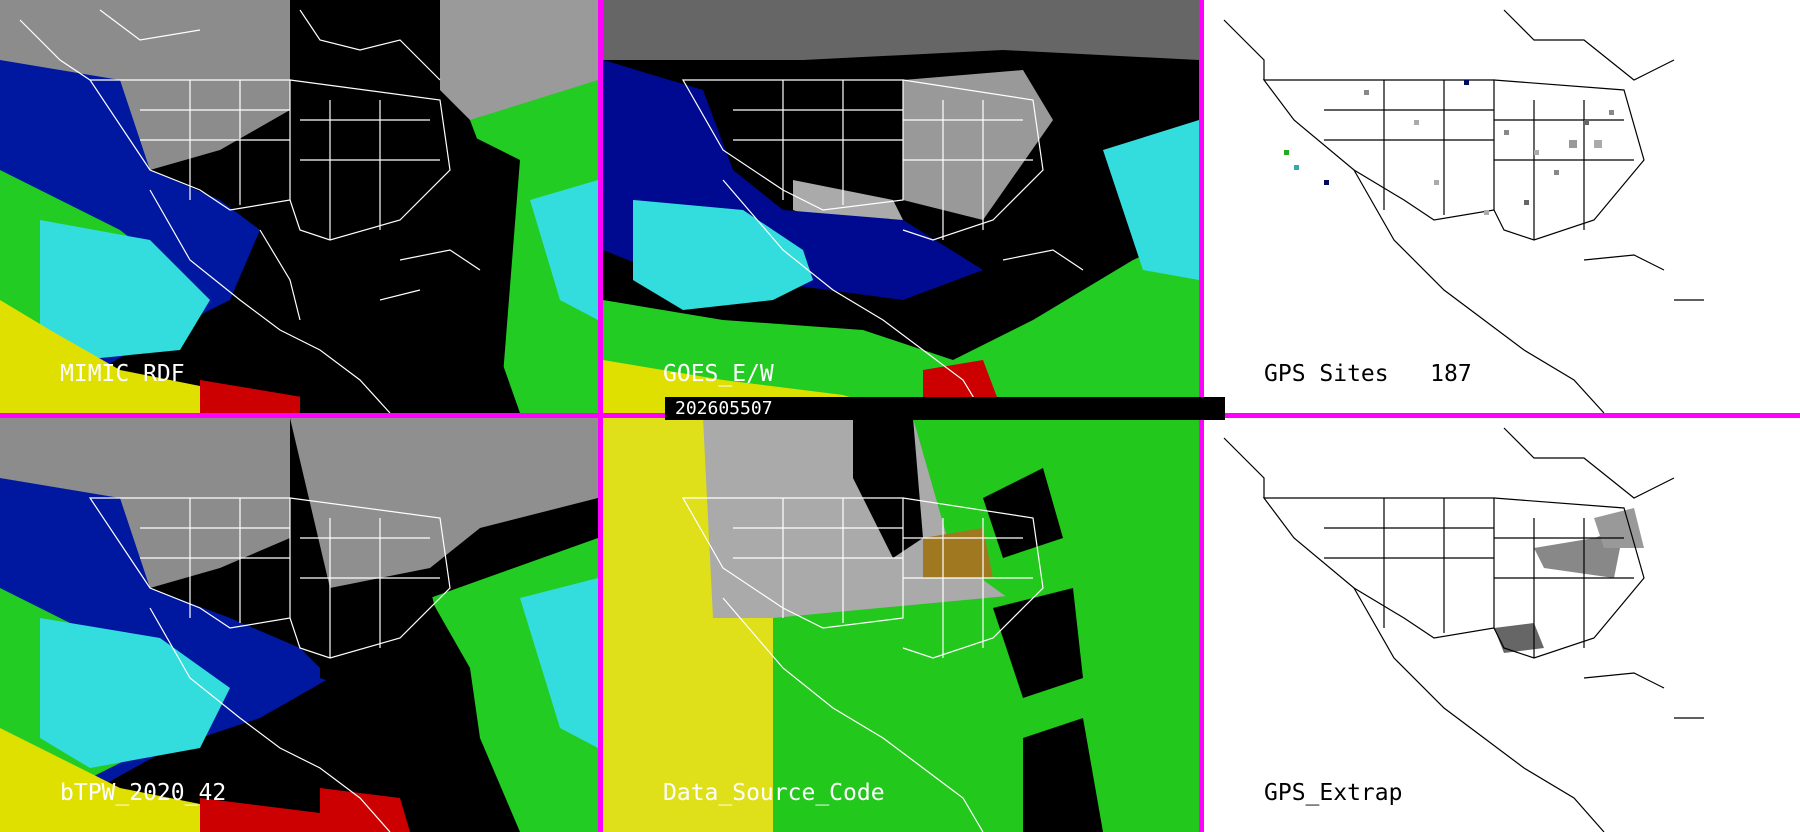 This screenshot has height=832, width=1800. What do you see at coordinates (1333, 793) in the screenshot?
I see `panel-label: GPS_Extrap` at bounding box center [1333, 793].